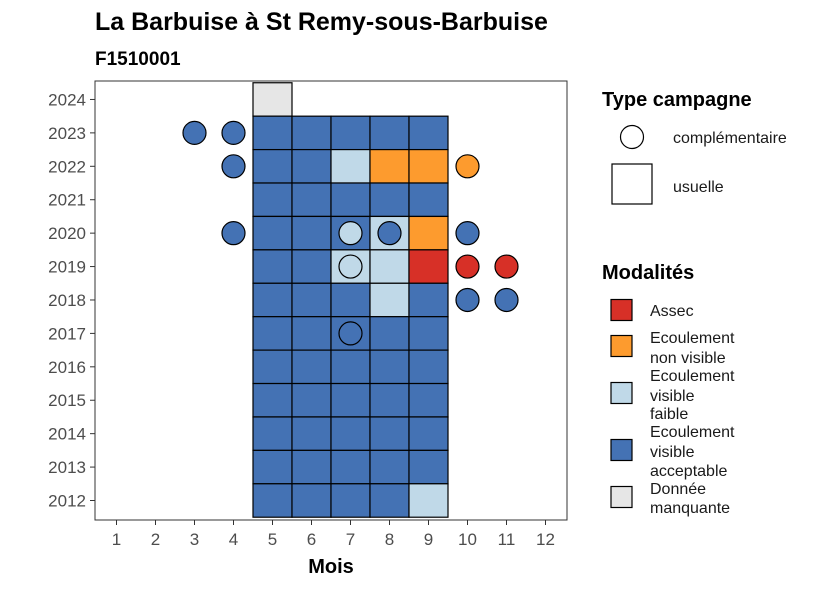  I want to click on x-tick-label-2: 2, so click(155, 539).